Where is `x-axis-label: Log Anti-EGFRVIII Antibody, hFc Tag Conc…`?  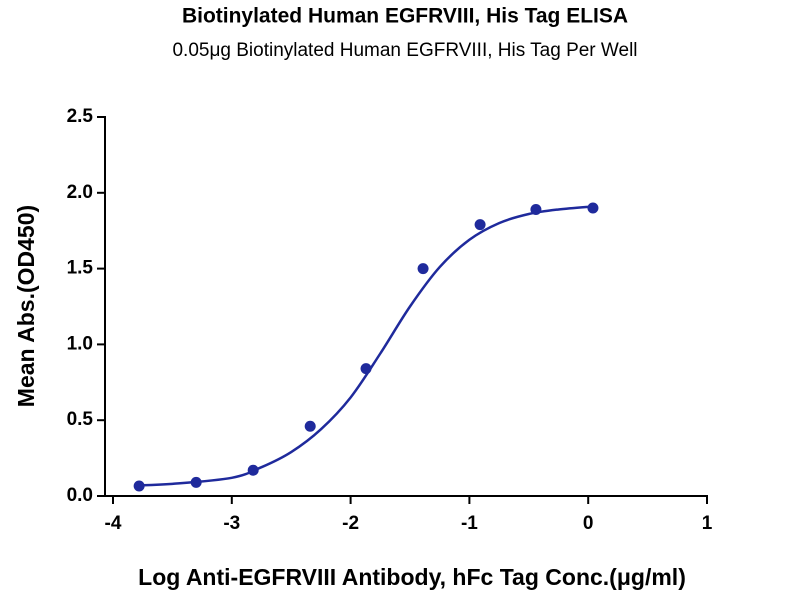 x-axis-label: Log Anti-EGFRVIII Antibody, hFc Tag Conc… is located at coordinates (412, 577).